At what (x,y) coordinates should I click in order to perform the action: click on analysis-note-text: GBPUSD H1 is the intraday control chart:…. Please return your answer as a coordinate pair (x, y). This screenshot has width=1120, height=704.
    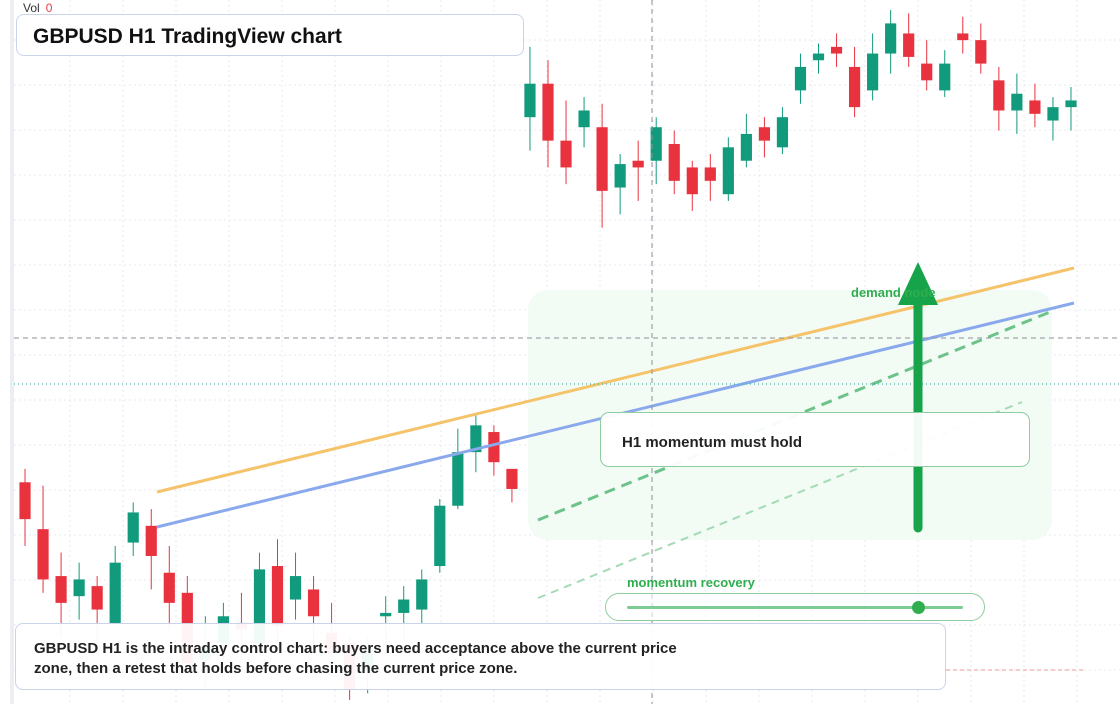
    Looking at the image, I should click on (355, 658).